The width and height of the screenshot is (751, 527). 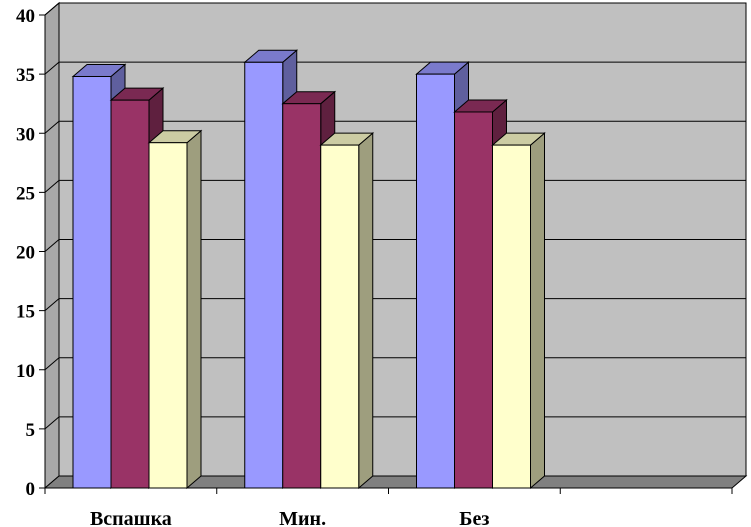 What do you see at coordinates (25, 253) in the screenshot?
I see `y-tick-label: 20` at bounding box center [25, 253].